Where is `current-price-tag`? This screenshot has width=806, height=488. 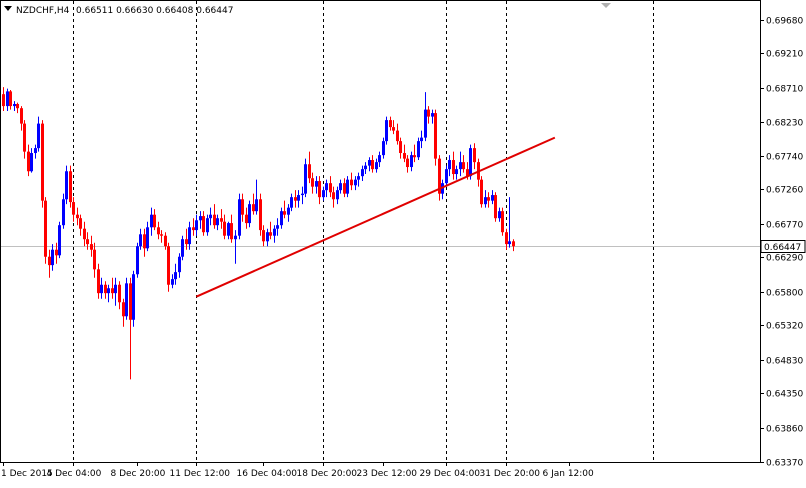 current-price-tag is located at coordinates (783, 246).